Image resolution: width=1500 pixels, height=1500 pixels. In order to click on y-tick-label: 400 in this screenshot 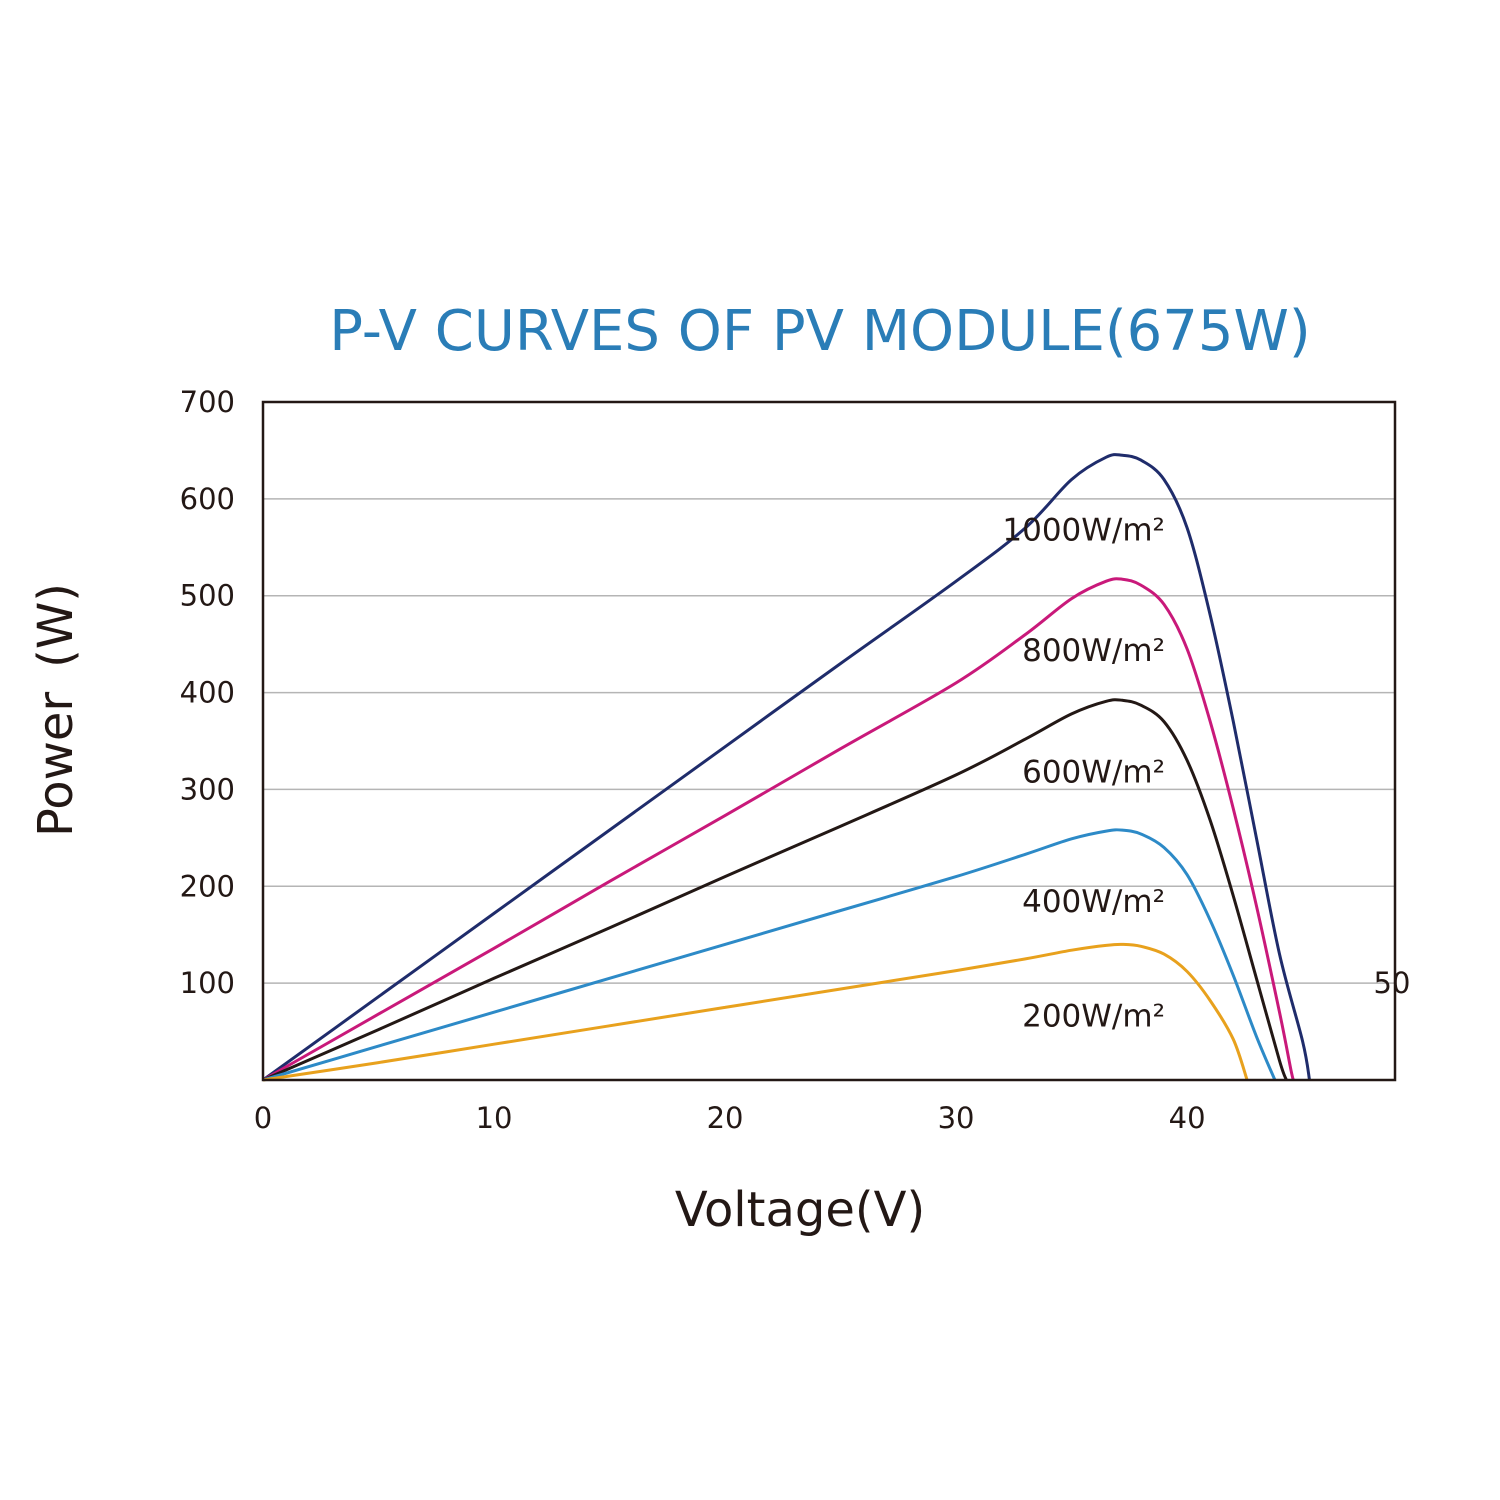, I will do `click(207, 693)`.